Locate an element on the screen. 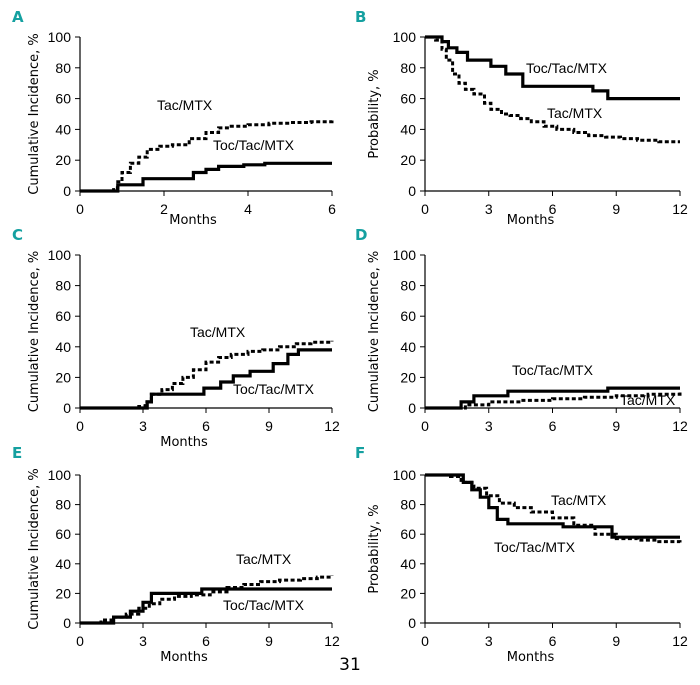  panel-letter: B is located at coordinates (360, 17).